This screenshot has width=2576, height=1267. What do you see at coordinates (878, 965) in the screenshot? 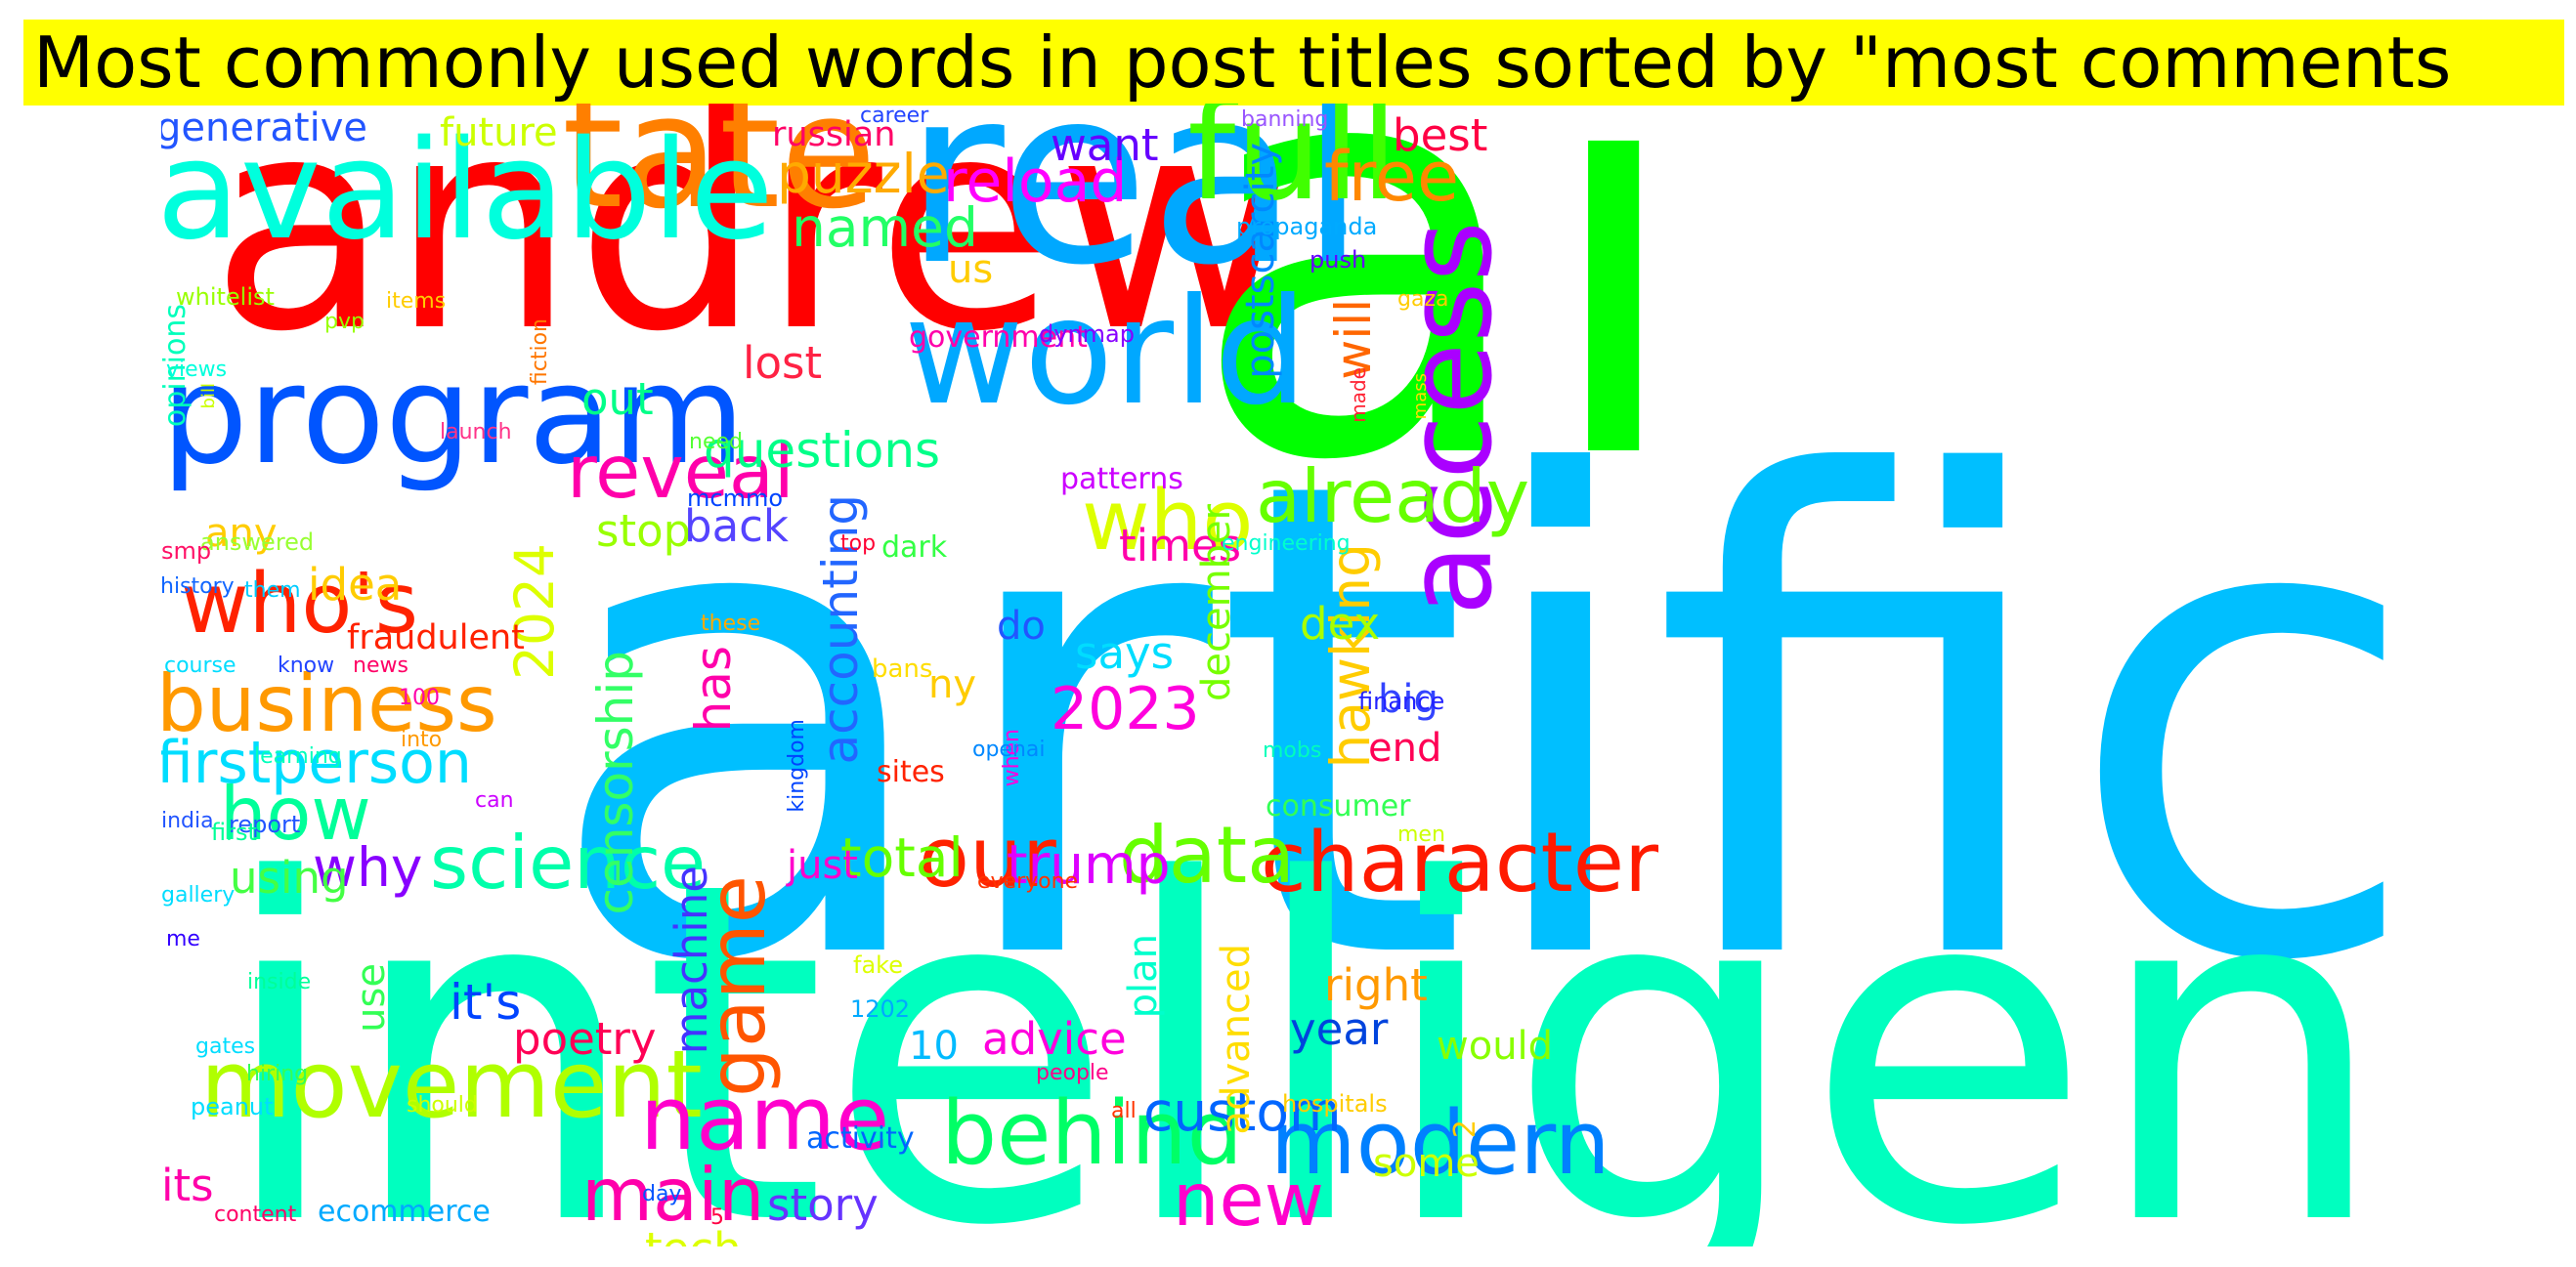
I see `cloud-word: fake` at bounding box center [878, 965].